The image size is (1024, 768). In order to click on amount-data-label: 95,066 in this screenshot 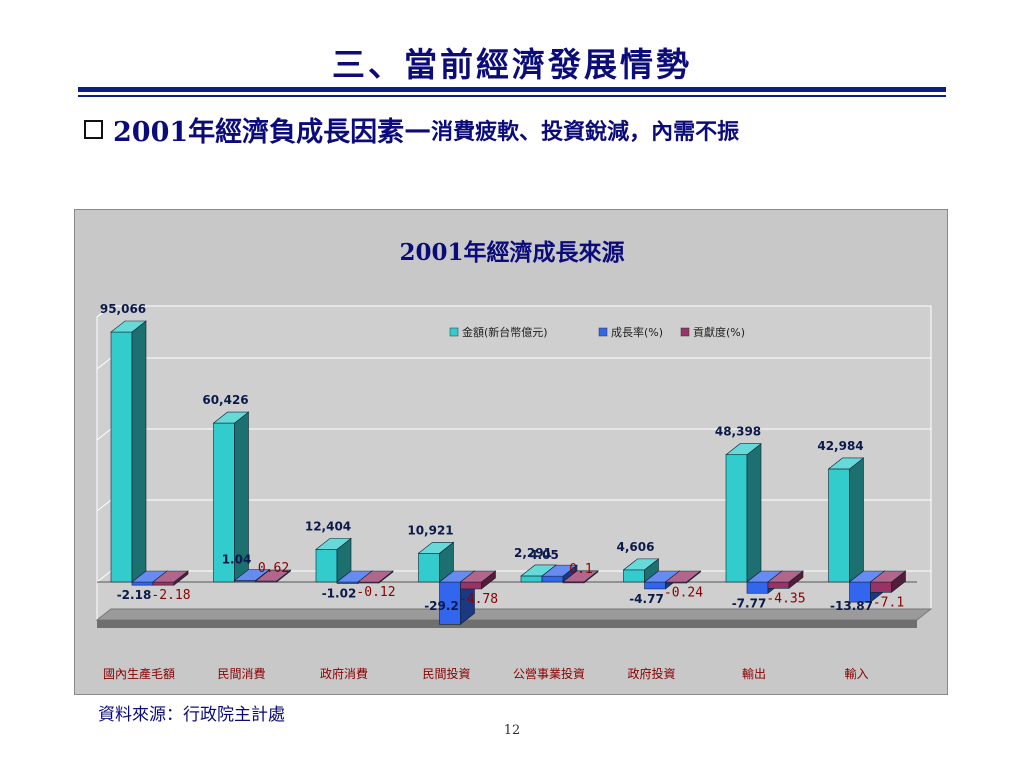, I will do `click(123, 309)`.